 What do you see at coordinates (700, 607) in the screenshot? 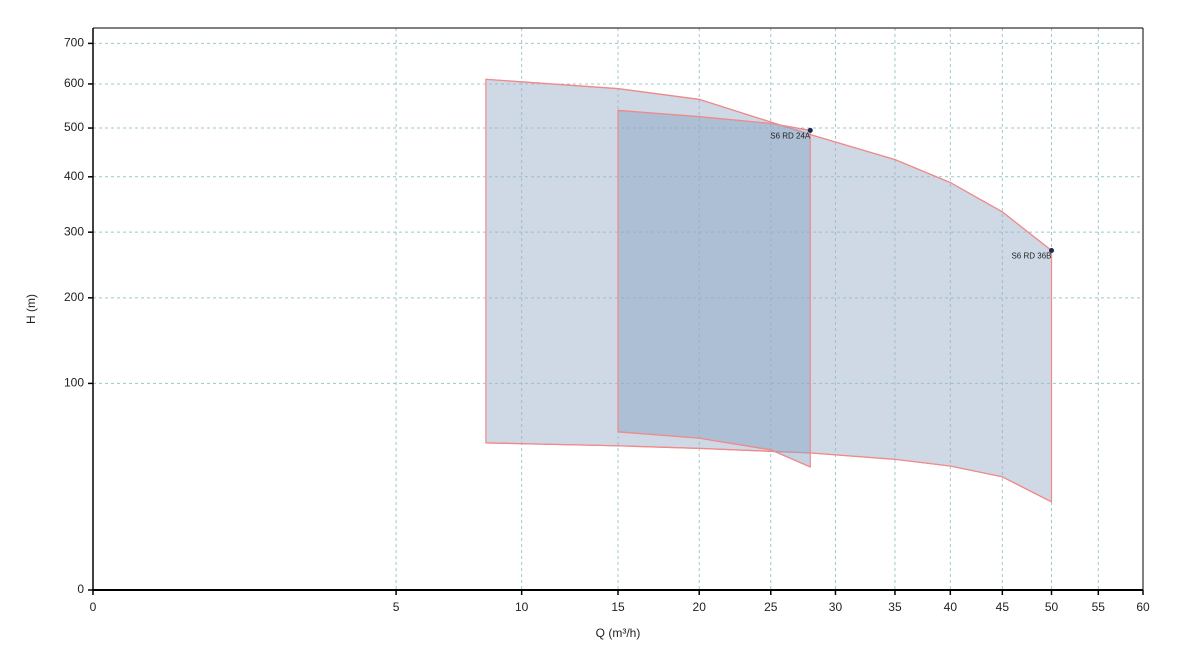
I see `x-tick-label: 20` at bounding box center [700, 607].